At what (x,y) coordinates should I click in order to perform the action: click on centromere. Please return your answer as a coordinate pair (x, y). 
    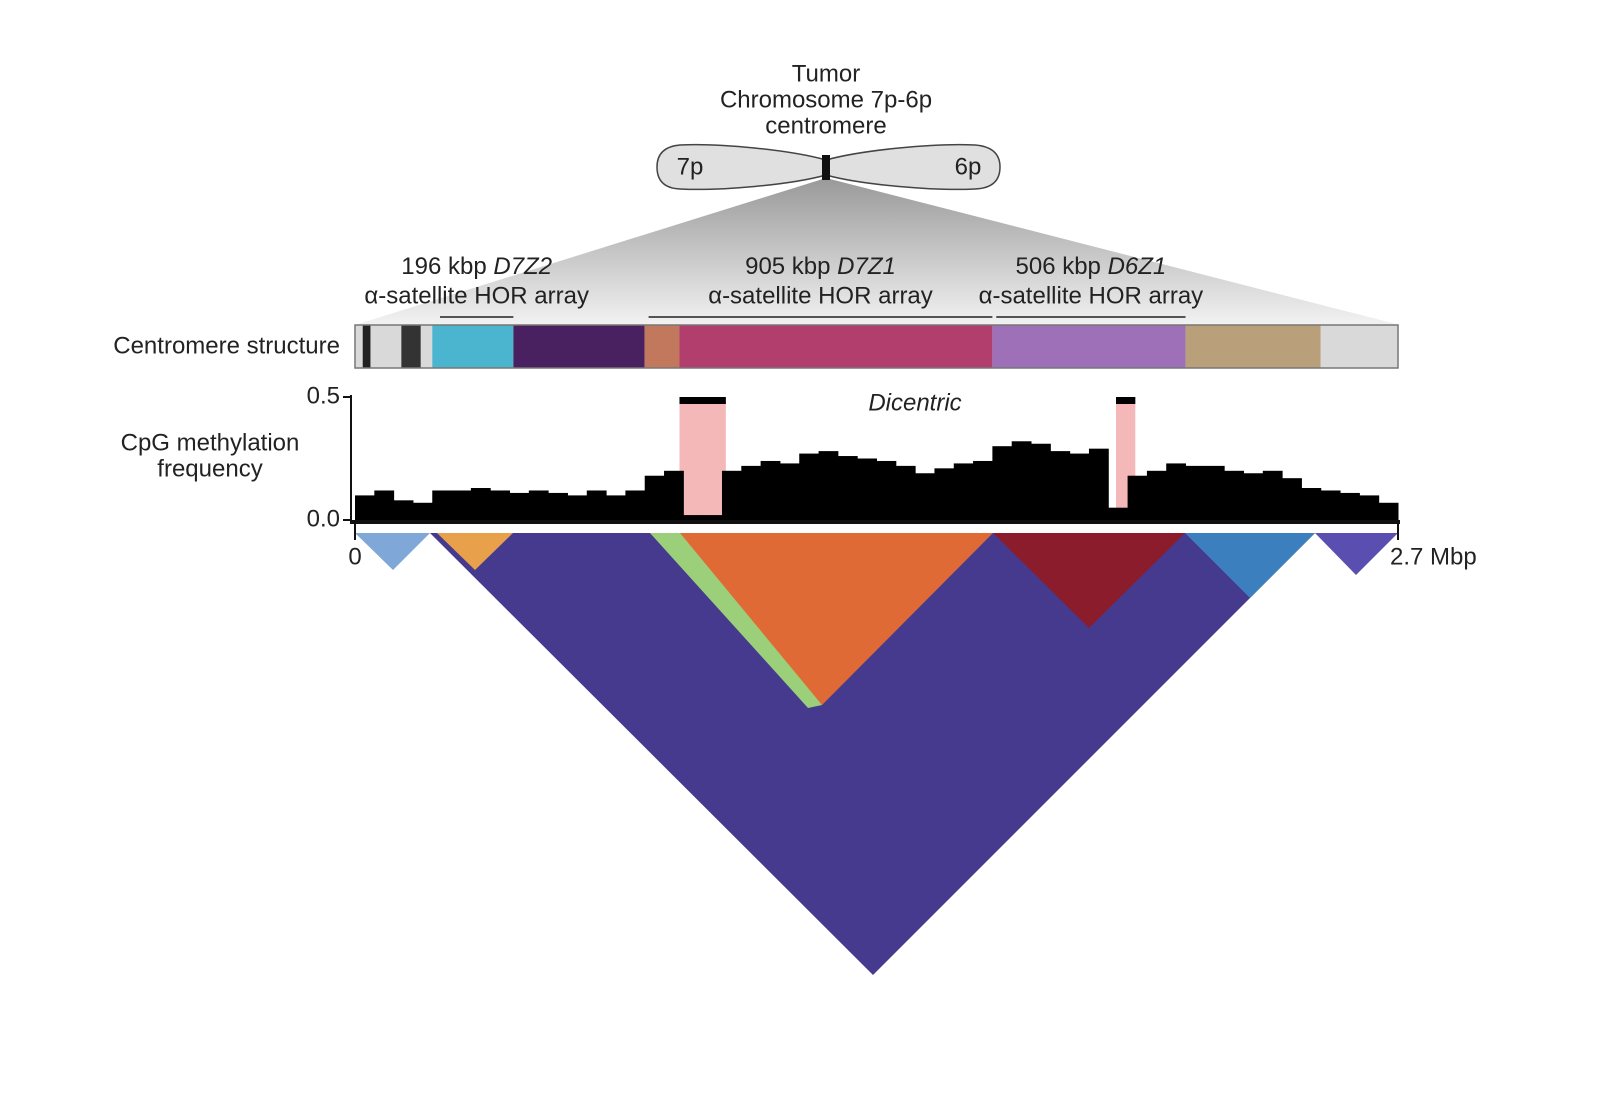
    Looking at the image, I should click on (826, 167).